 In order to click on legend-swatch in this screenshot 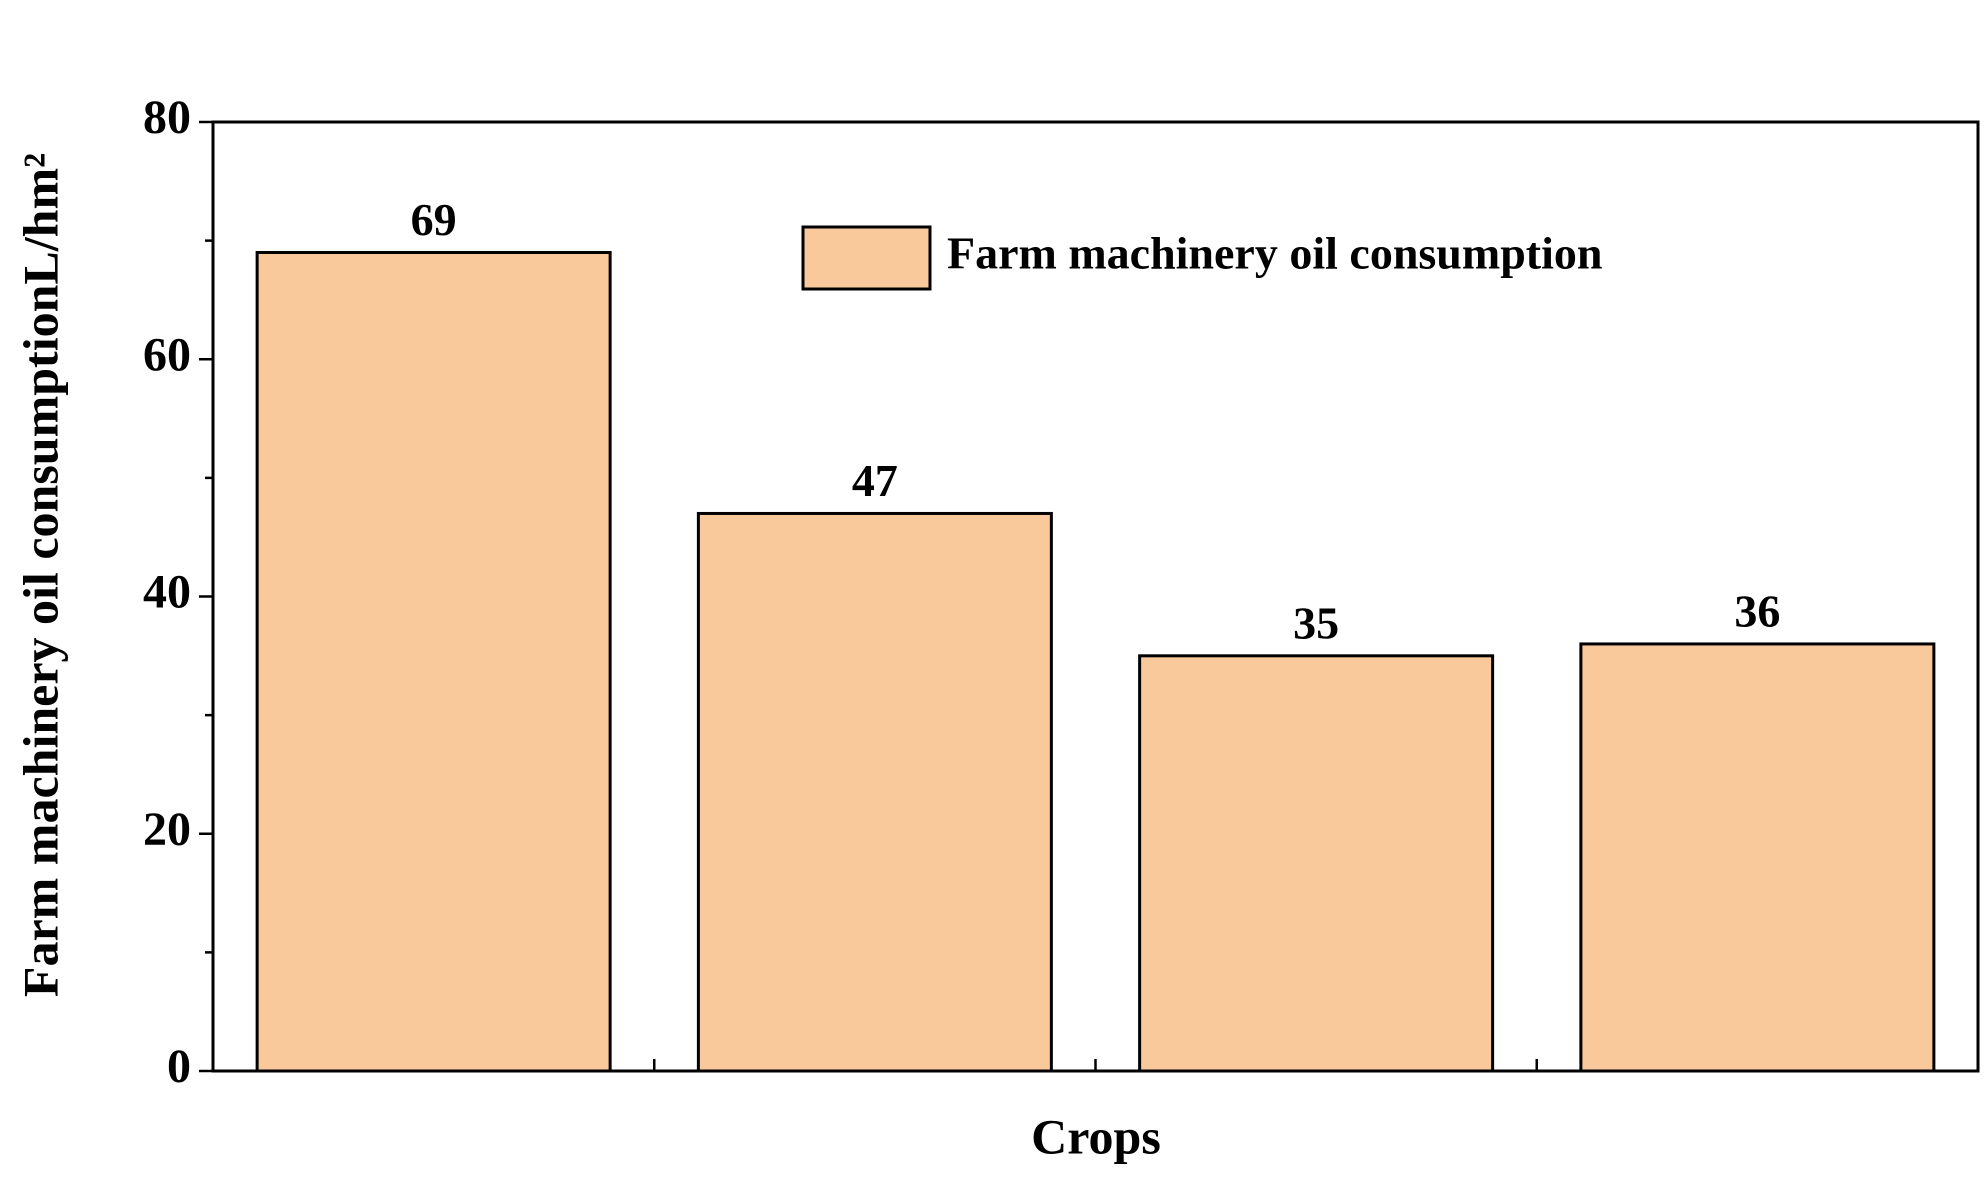, I will do `click(866, 258)`.